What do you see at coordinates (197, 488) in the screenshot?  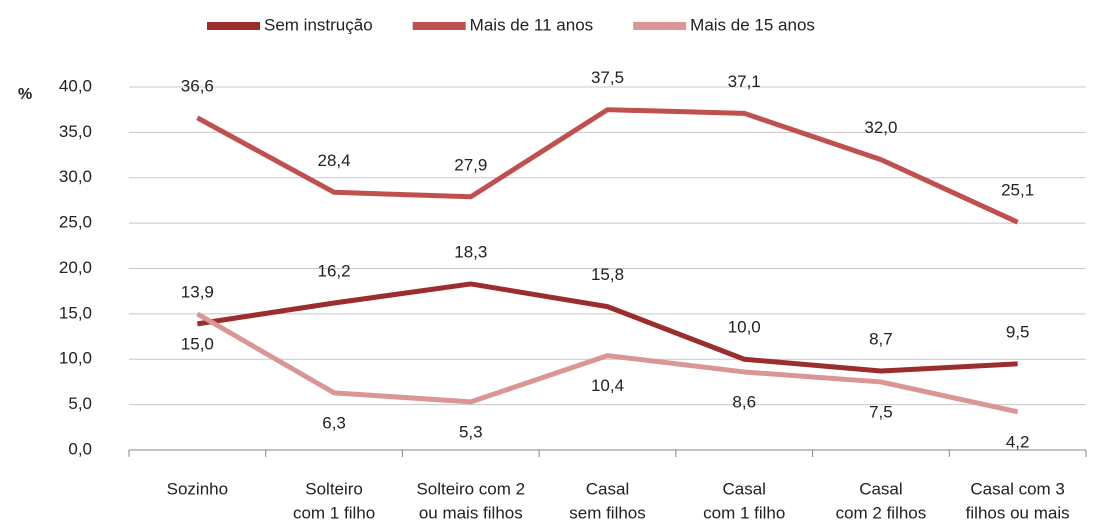 I see `x-tick-label: Sozinho` at bounding box center [197, 488].